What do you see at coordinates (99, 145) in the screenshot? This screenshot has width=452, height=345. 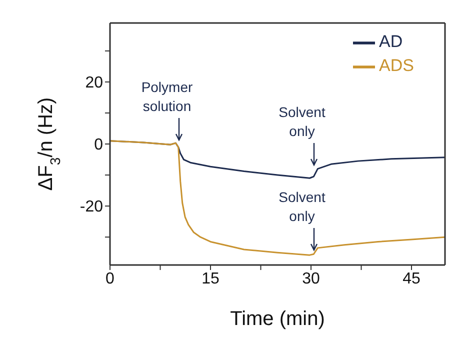 I see `y-tick-label: 0` at bounding box center [99, 145].